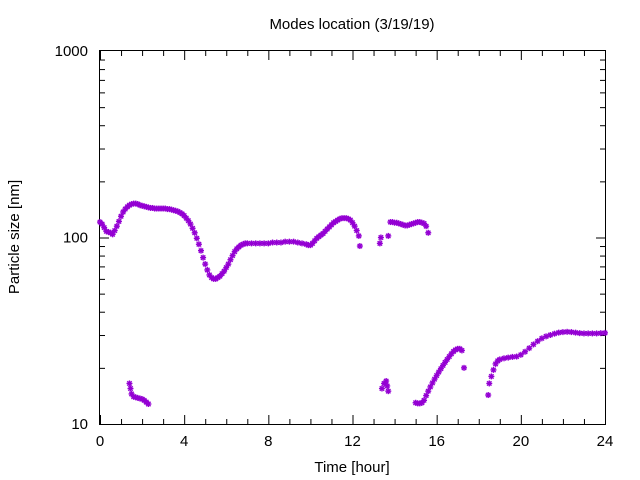 The image size is (640, 480). What do you see at coordinates (436, 441) in the screenshot?
I see `x-tick-label: 16` at bounding box center [436, 441].